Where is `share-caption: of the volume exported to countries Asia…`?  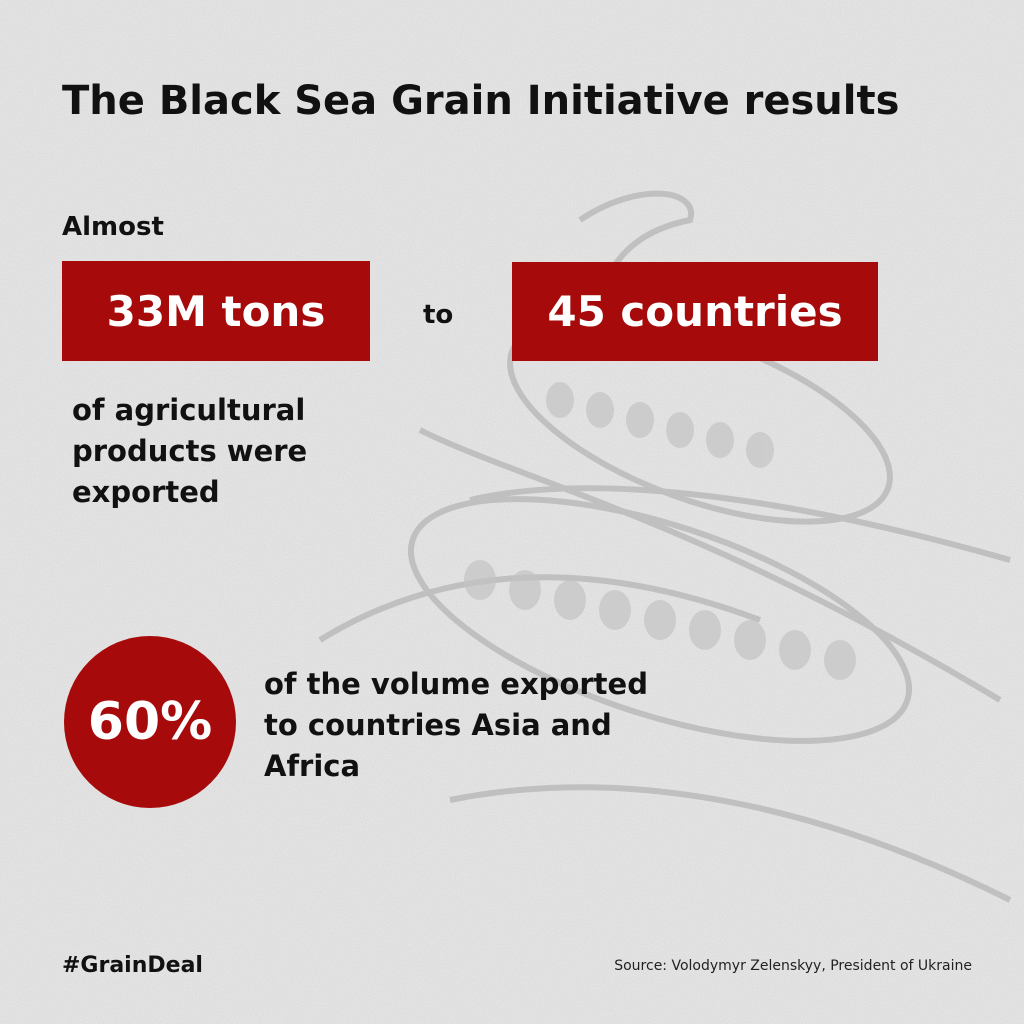 share-caption: of the volume exported to countries Asia… is located at coordinates (456, 725).